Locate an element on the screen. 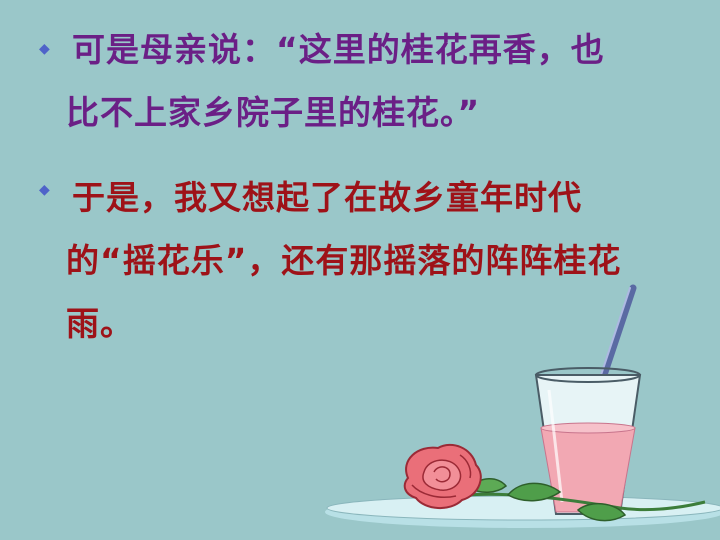  paragraph-1-line-1: 可是母亲说：“这里的桂花再香，也 is located at coordinates (338, 49).